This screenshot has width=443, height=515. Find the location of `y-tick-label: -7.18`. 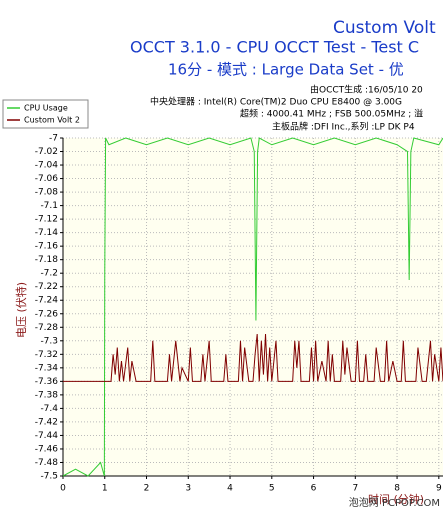

y-tick-label: -7.18 is located at coordinates (47, 260).